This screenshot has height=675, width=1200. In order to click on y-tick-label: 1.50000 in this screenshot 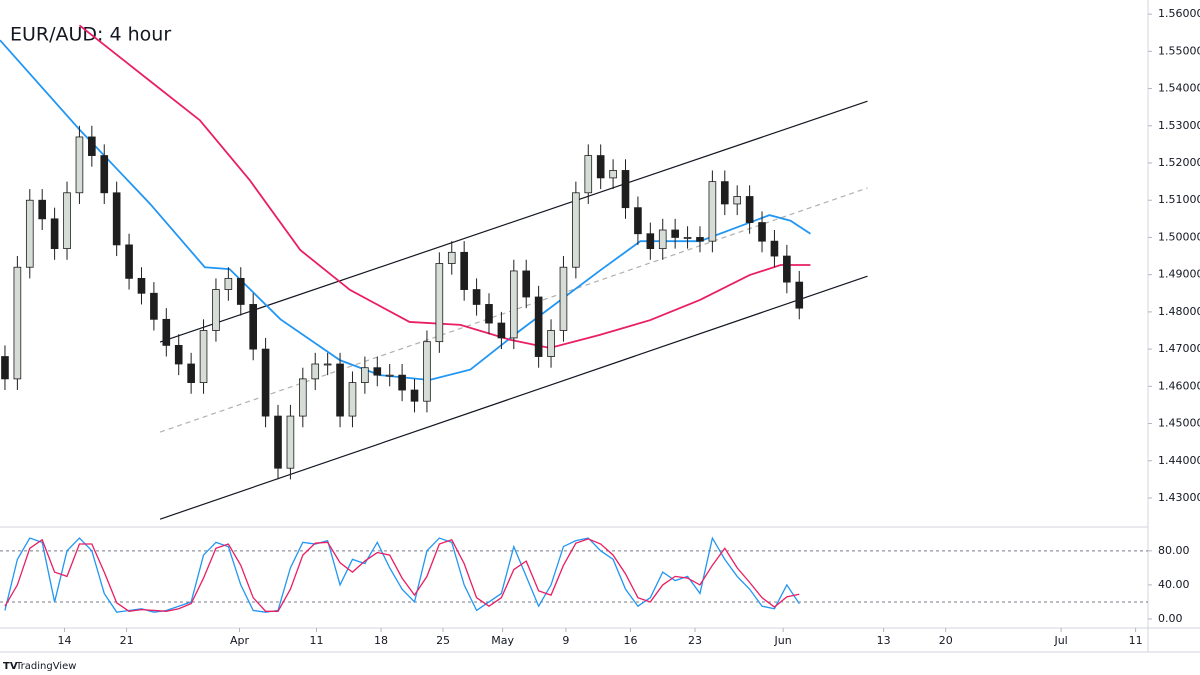, I will do `click(1179, 236)`.